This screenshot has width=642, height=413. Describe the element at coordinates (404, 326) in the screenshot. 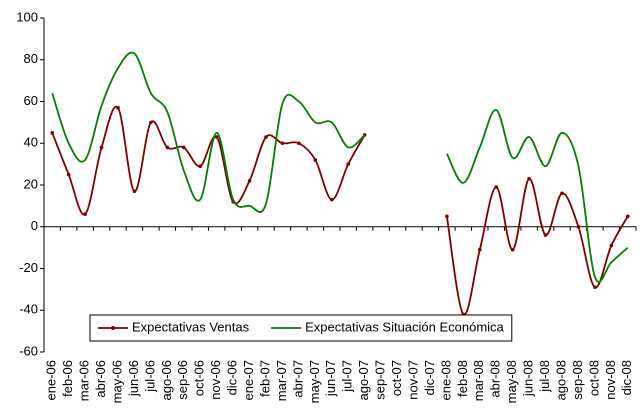

I see `legend-label: Expectativas Situación Económica` at that location.